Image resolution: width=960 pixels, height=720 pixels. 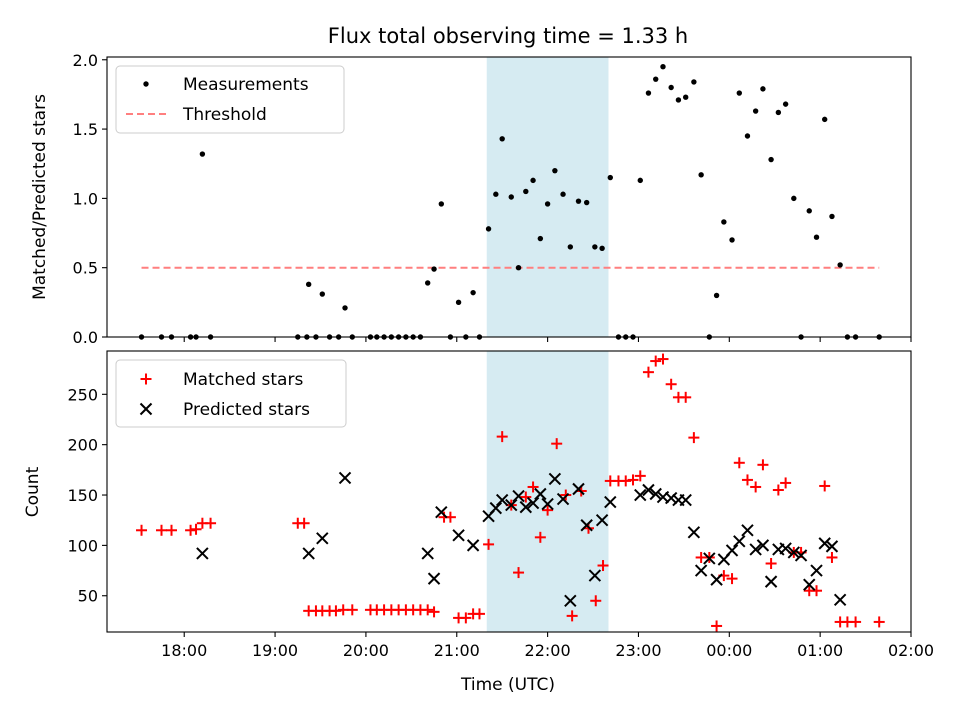 I want to click on ratio-legend-box, so click(x=230, y=99).